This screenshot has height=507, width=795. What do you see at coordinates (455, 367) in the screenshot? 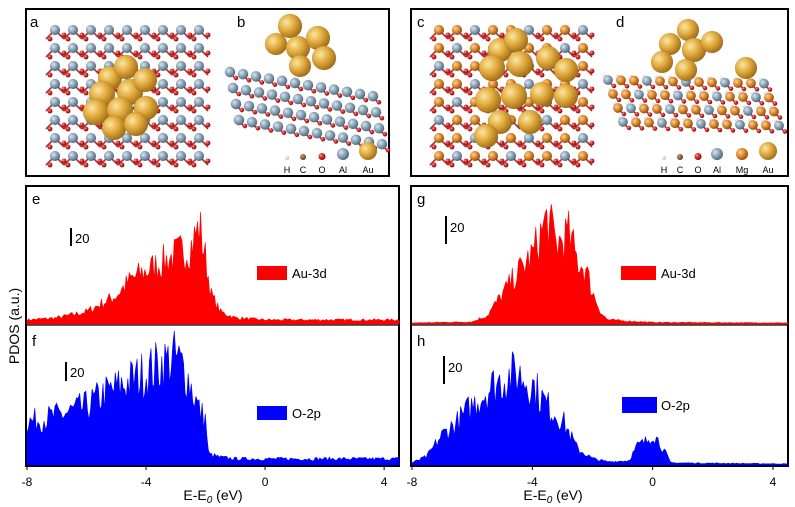
I see `scale-bar-h-label: 20` at bounding box center [455, 367].